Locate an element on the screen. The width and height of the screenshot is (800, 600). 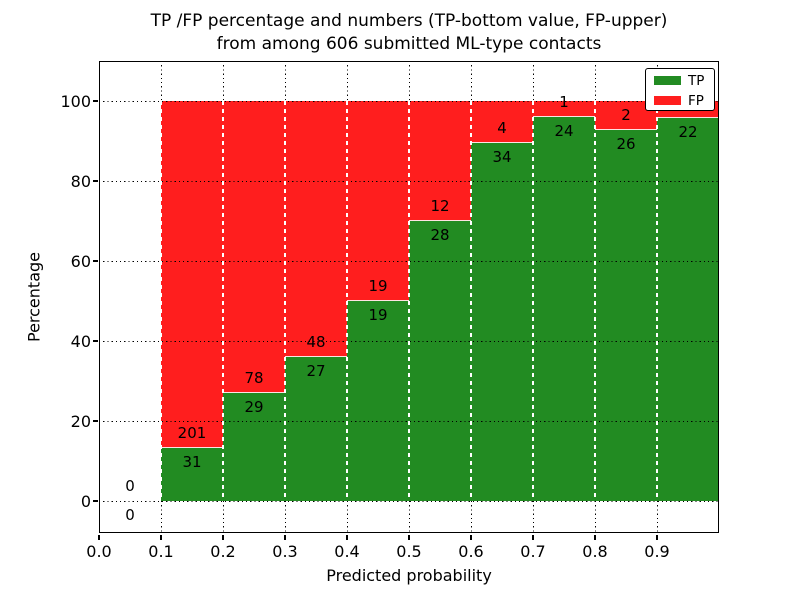
bar-fp-count-label: 12 is located at coordinates (440, 206).